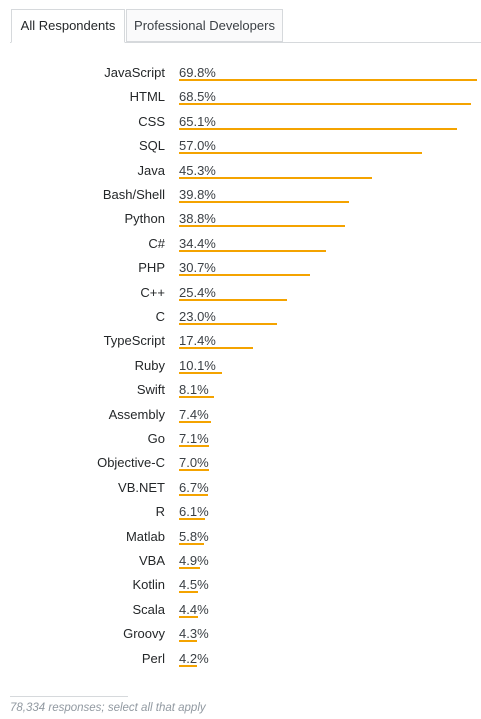  Describe the element at coordinates (151, 560) in the screenshot. I see `language-label: VBA` at that location.